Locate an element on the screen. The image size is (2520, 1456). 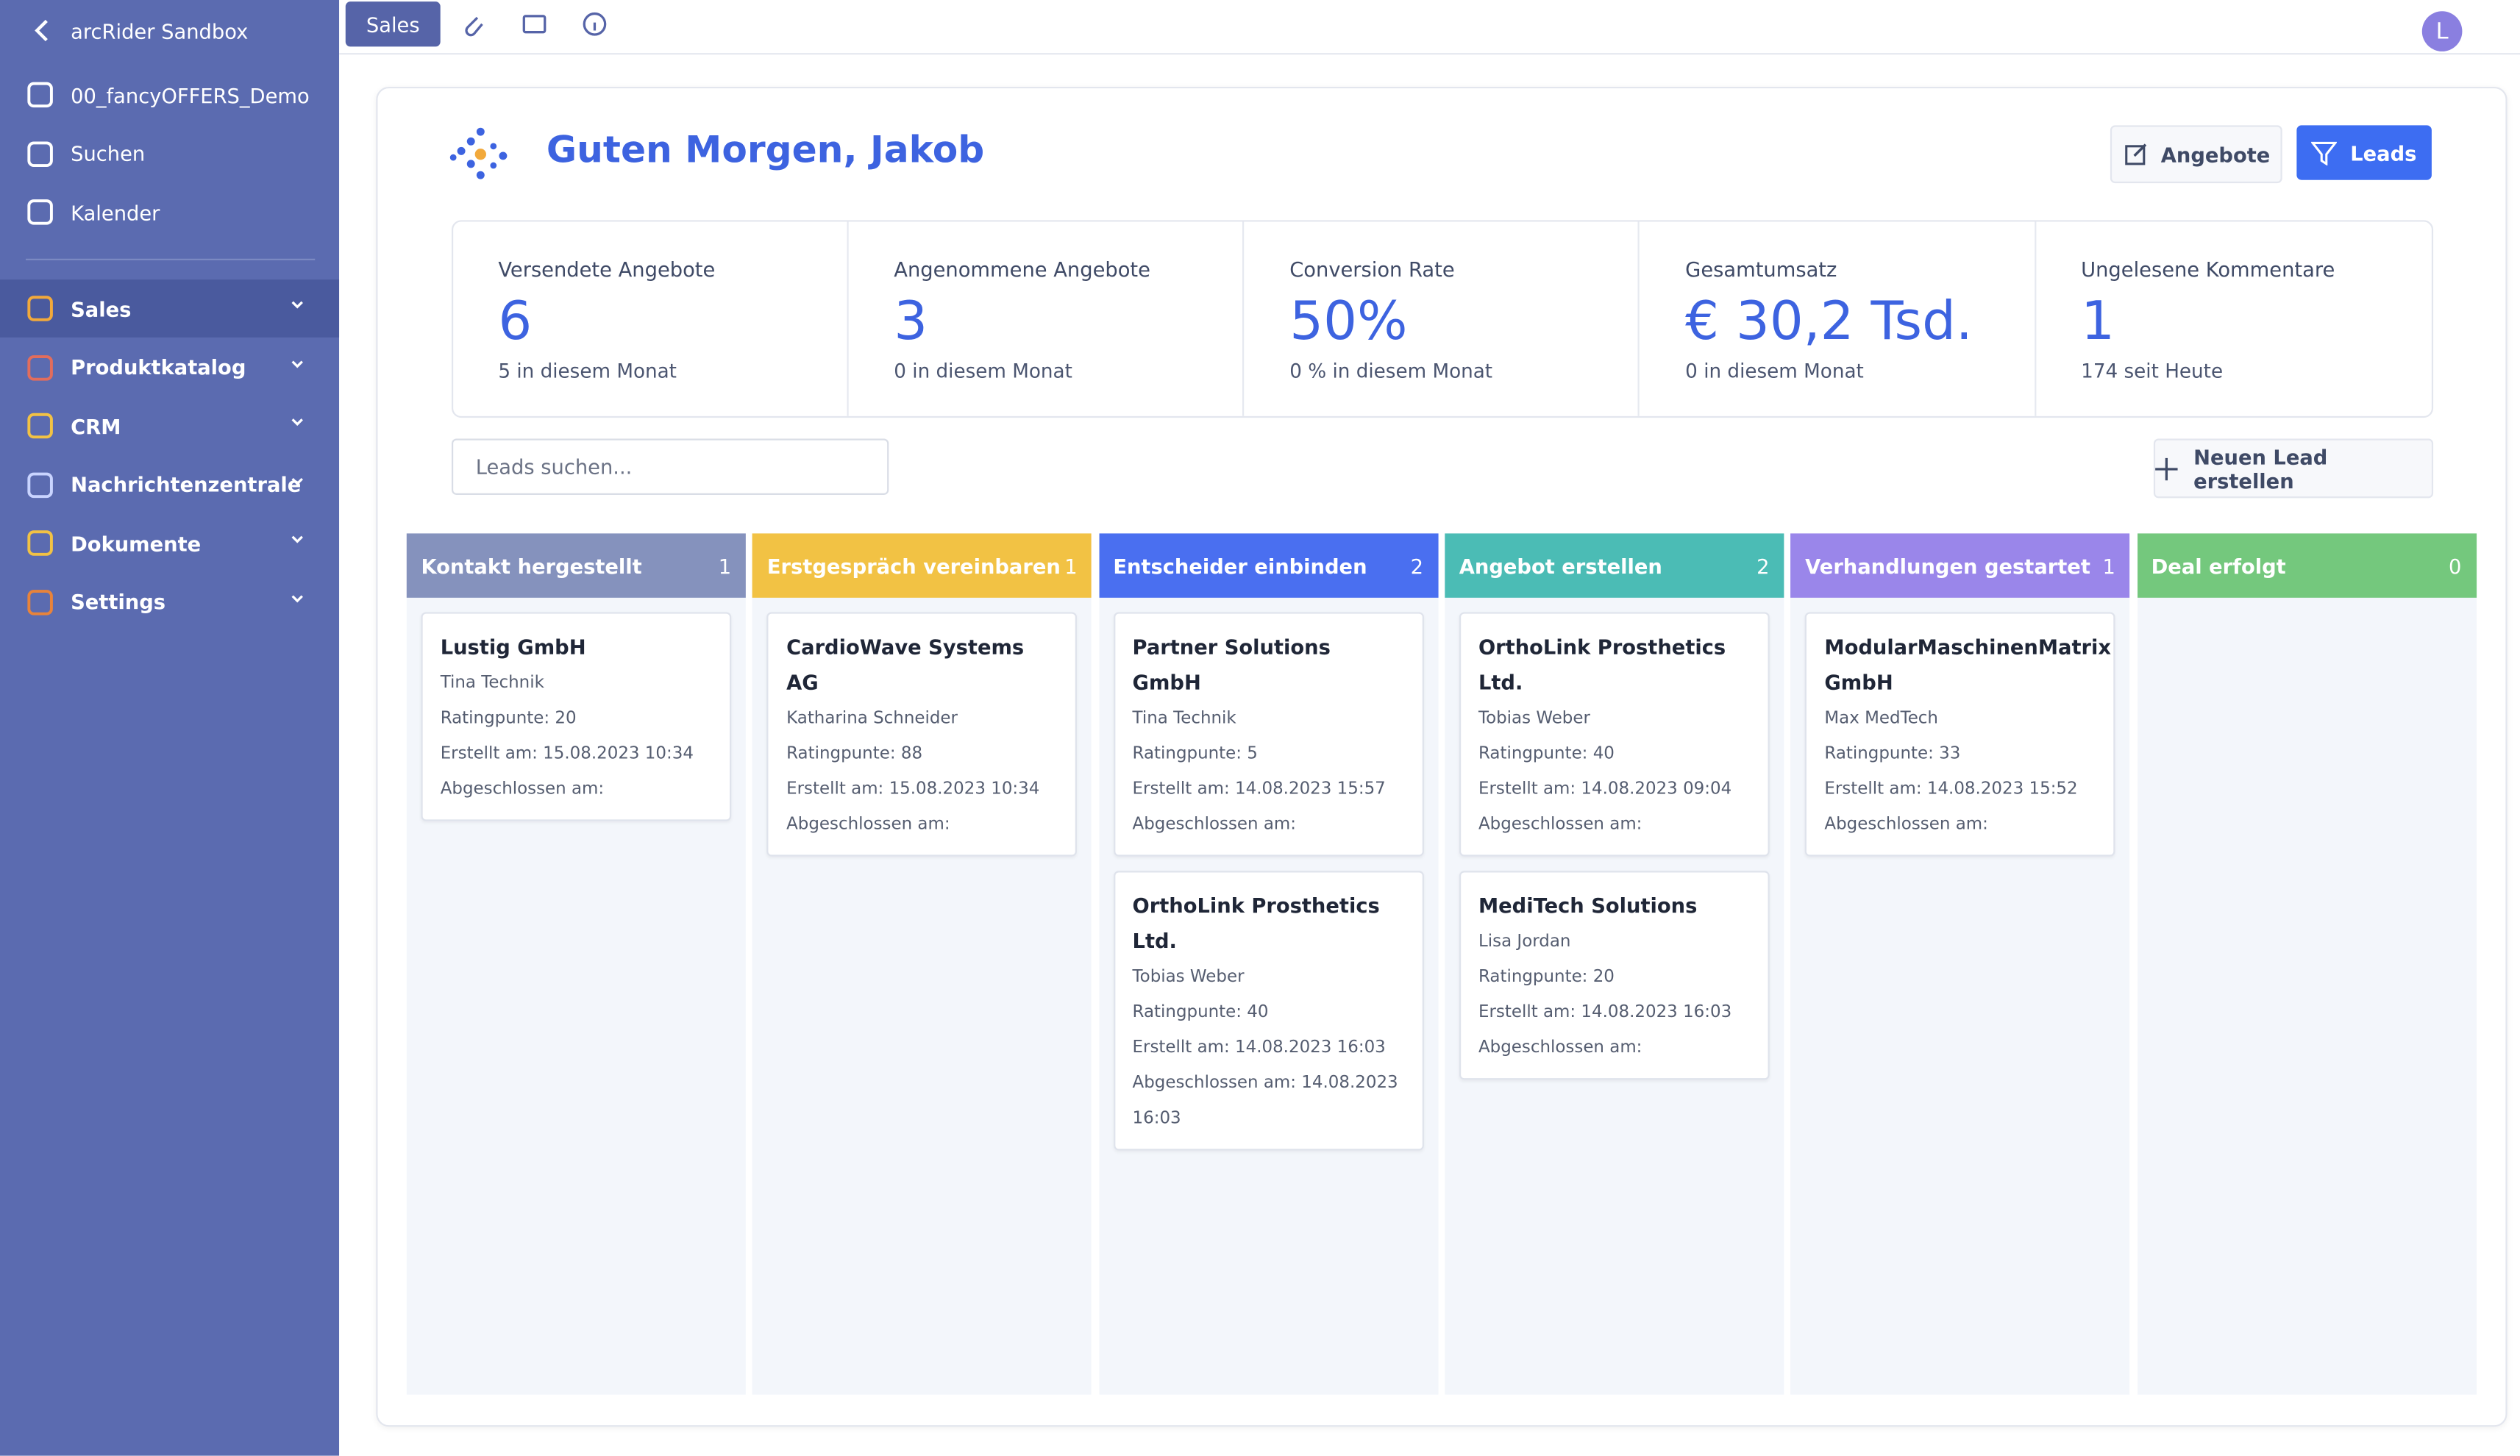
stat-value: 50% is located at coordinates (1349, 320).